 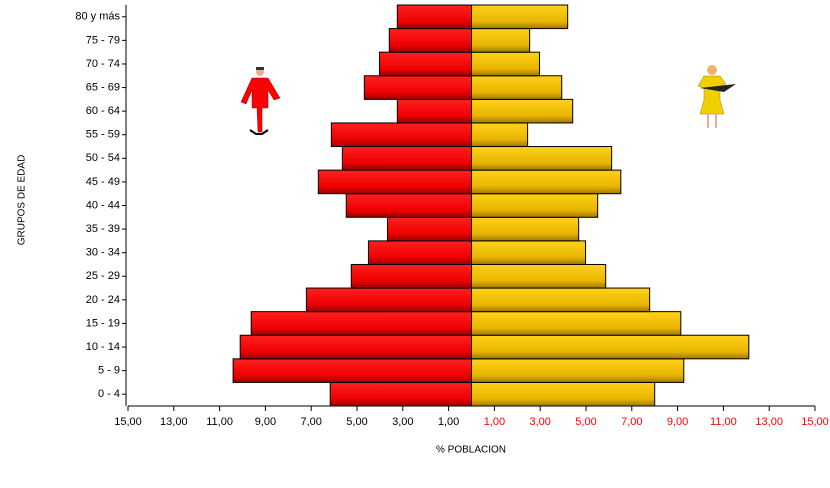 I want to click on y-tick-label: 55 - 59, so click(x=103, y=135).